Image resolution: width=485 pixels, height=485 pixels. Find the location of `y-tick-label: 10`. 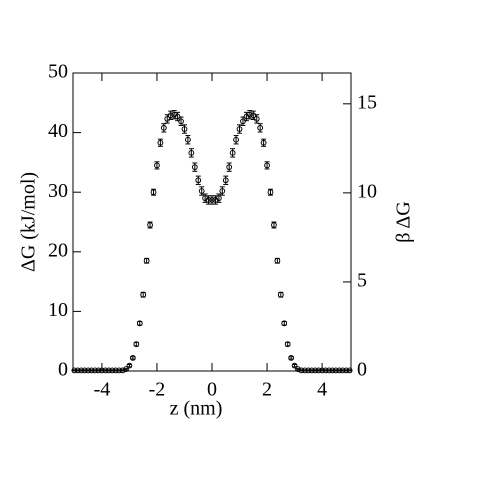

y-tick-label: 10 is located at coordinates (58, 310).